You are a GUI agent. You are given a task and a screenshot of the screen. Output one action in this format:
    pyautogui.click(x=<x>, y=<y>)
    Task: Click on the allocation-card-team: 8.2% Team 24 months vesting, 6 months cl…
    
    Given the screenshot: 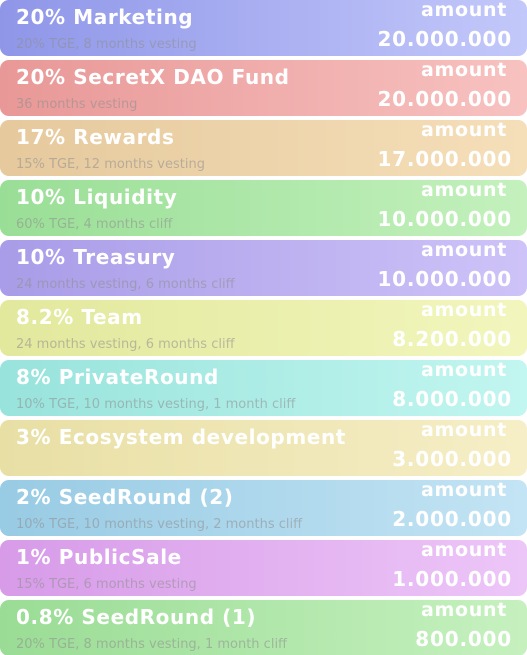 What is the action you would take?
    pyautogui.click(x=263, y=328)
    